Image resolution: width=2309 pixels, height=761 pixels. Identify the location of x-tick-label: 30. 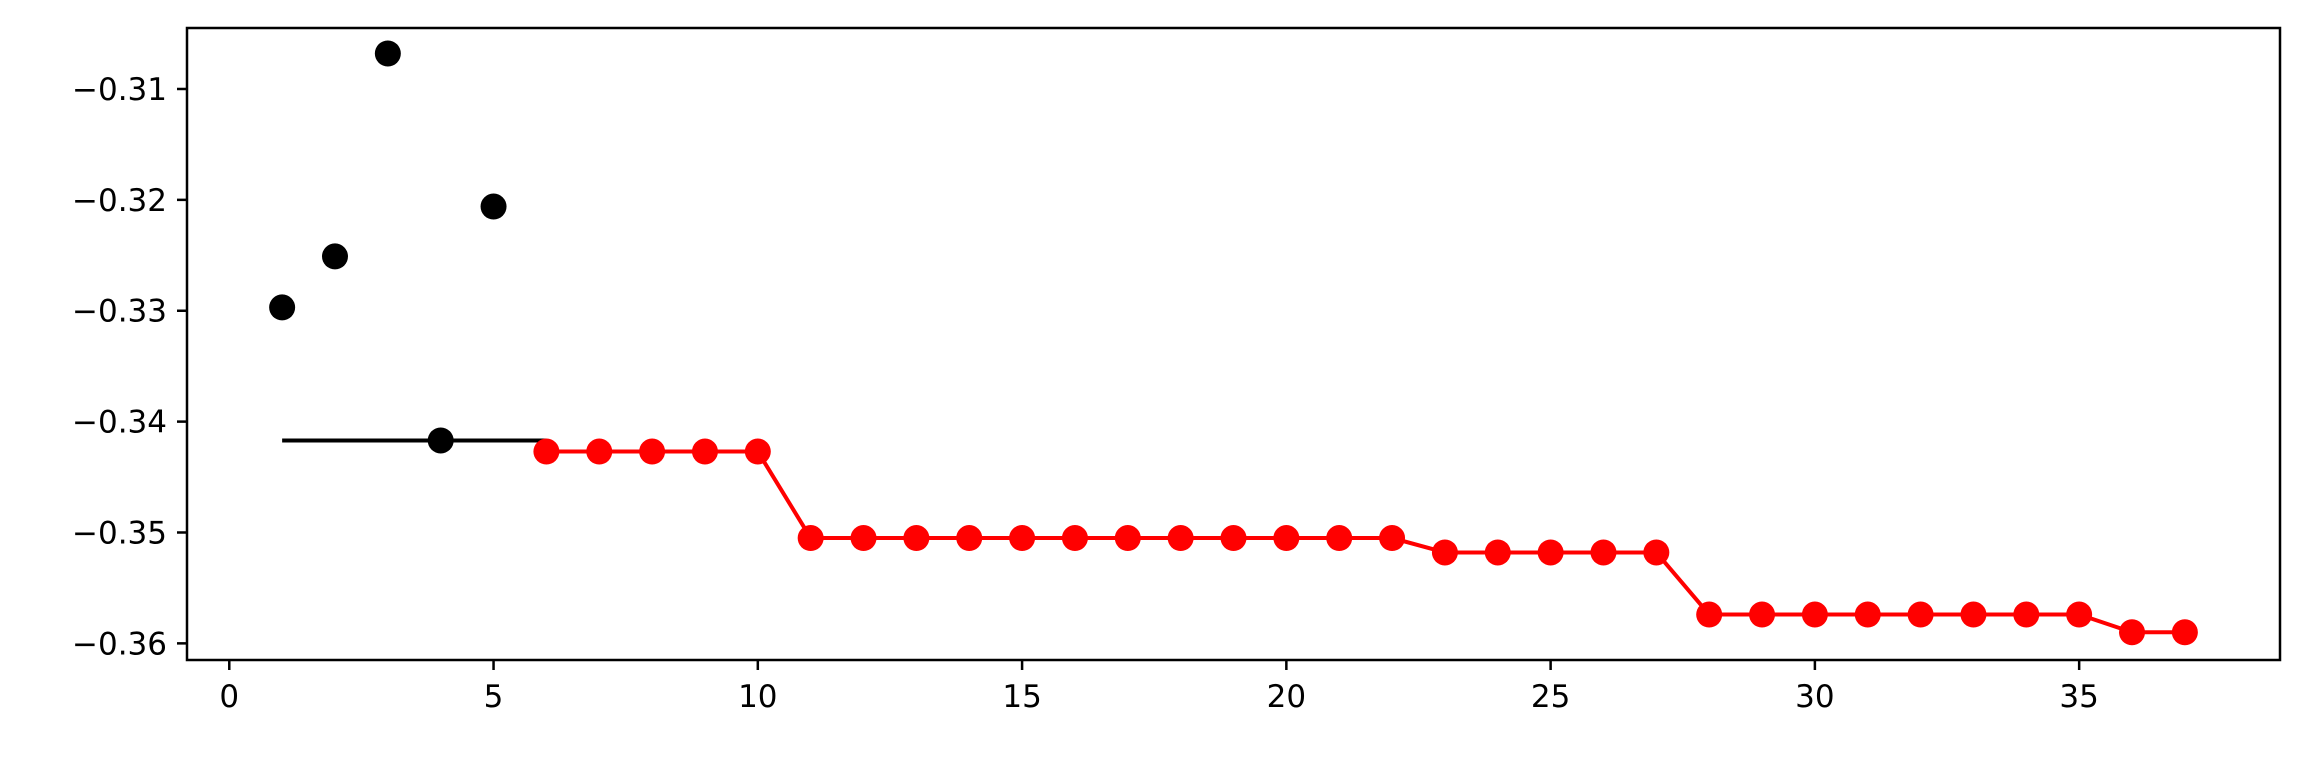
(1814, 697).